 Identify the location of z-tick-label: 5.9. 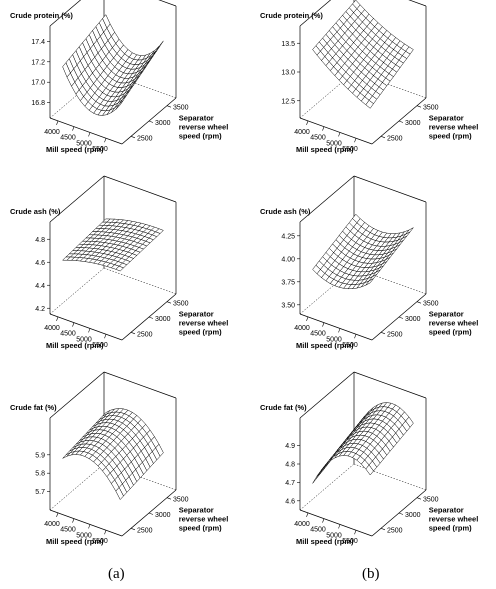
(40, 455).